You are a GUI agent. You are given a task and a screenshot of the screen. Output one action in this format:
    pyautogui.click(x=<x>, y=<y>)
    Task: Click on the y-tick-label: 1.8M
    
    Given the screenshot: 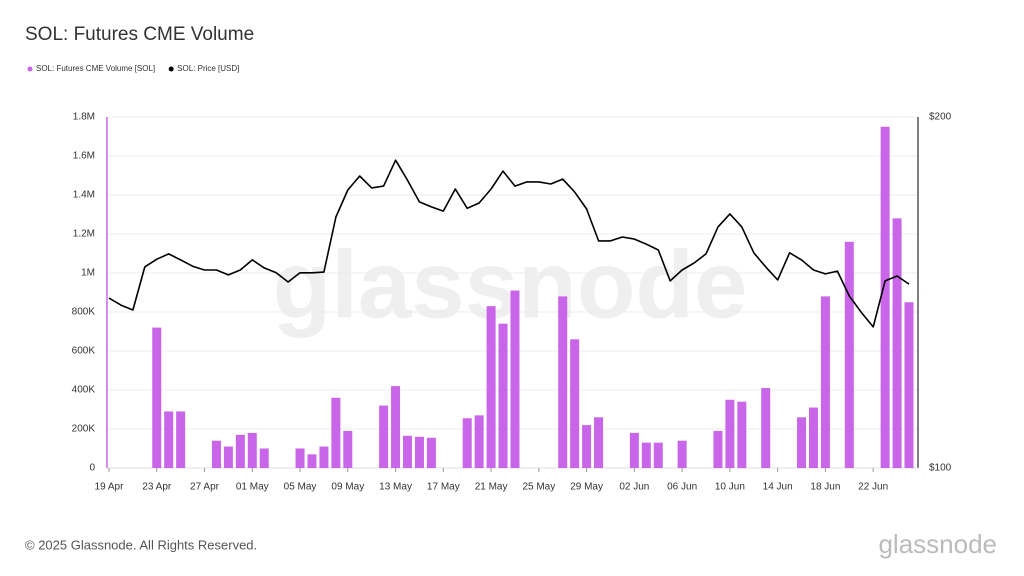 What is the action you would take?
    pyautogui.click(x=84, y=117)
    